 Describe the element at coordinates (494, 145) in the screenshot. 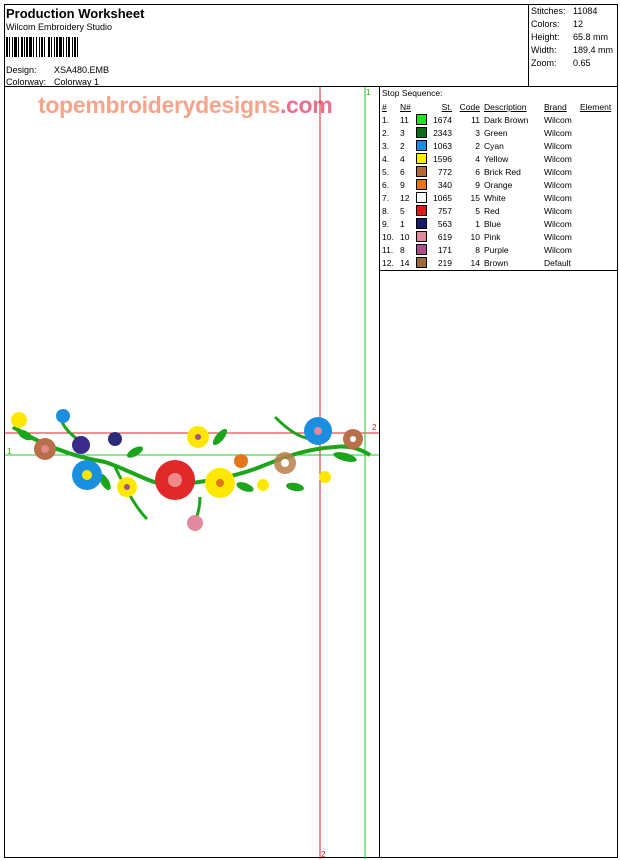

I see `row-description: Cyan` at that location.